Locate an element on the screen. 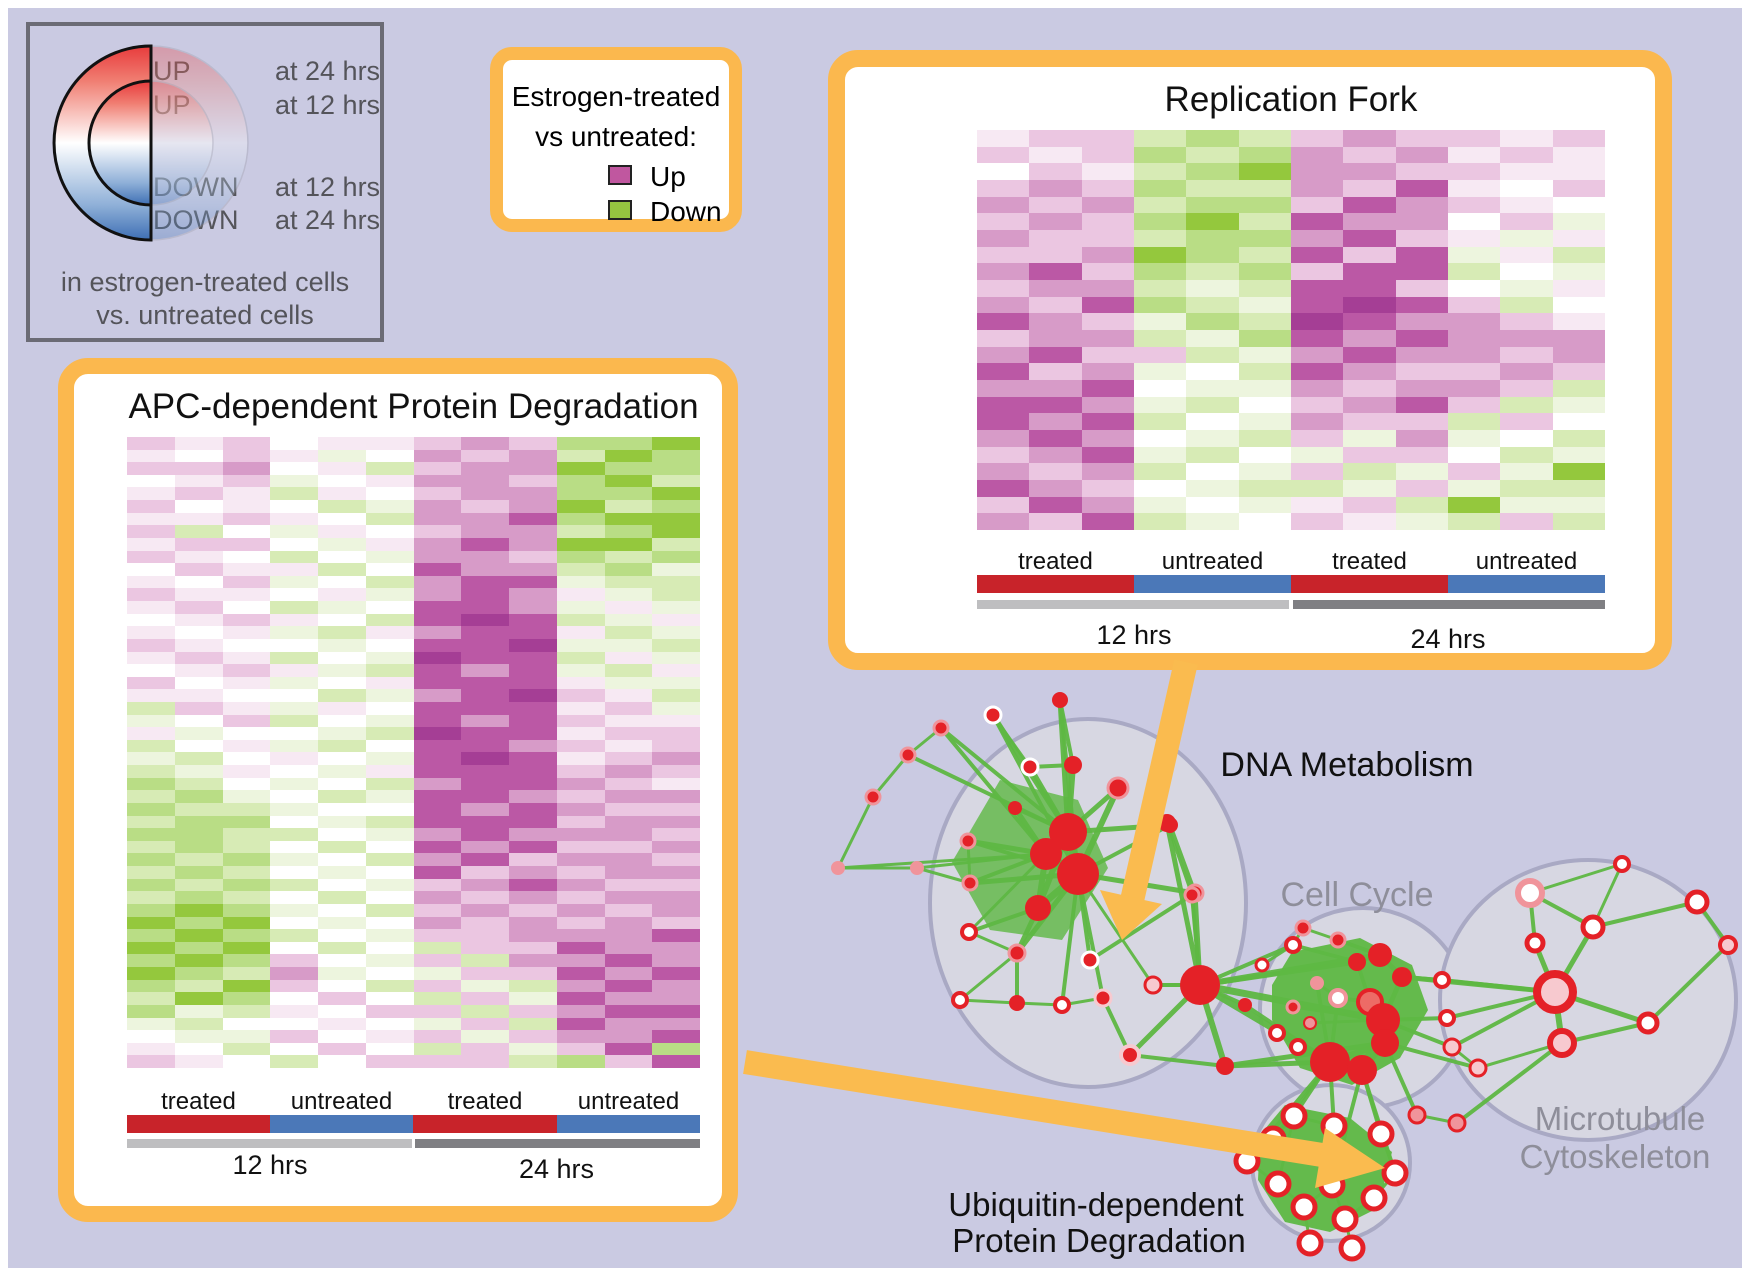 This screenshot has height=1279, width=1750. dna-metabolism-label: DNA Metabolism is located at coordinates (1347, 765).